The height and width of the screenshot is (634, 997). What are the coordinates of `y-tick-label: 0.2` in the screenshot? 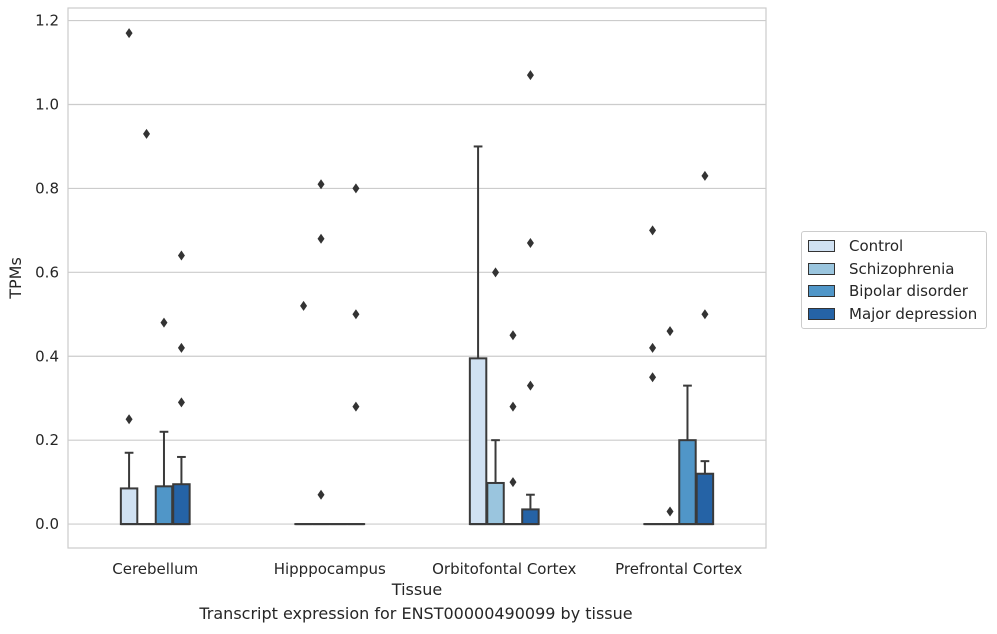 It's located at (47, 440).